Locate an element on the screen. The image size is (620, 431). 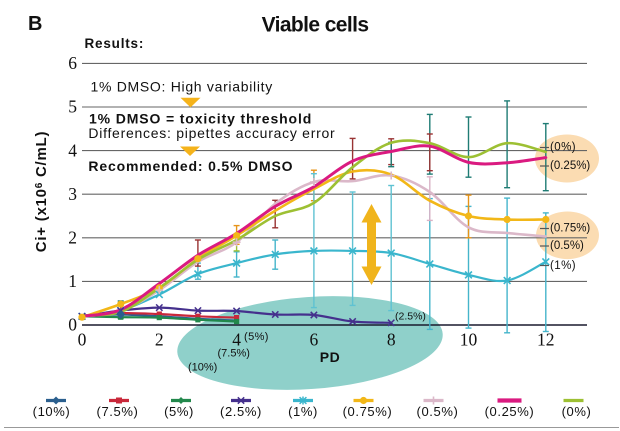
svg-text: 3 is located at coordinates (72, 194).